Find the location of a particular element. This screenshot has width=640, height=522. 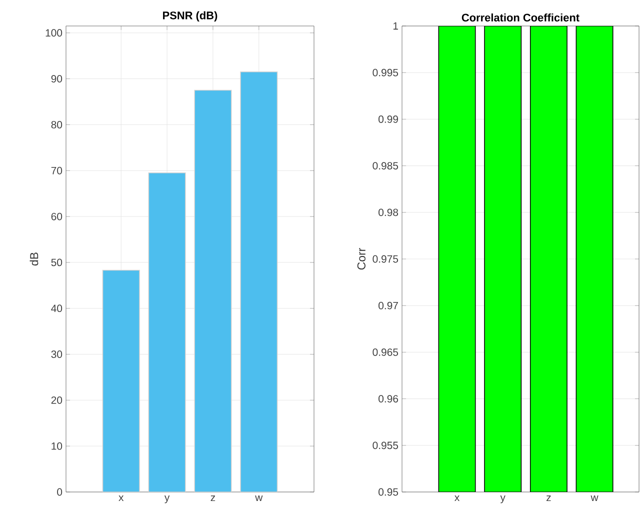

y-tick-label: 1 is located at coordinates (395, 26).